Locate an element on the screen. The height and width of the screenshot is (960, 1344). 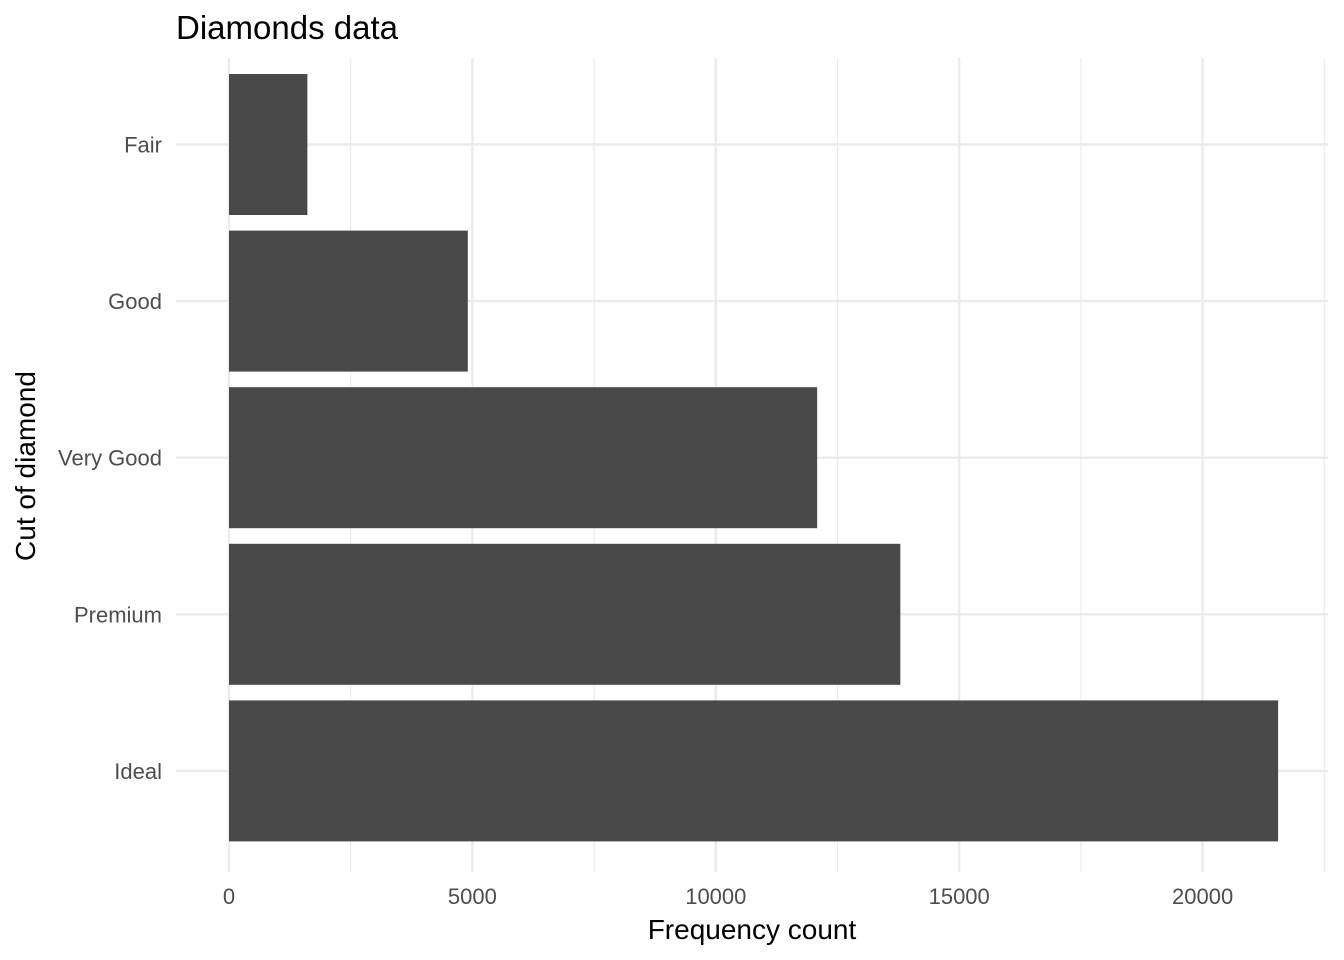
x-tick-label: 10000 is located at coordinates (715, 896).